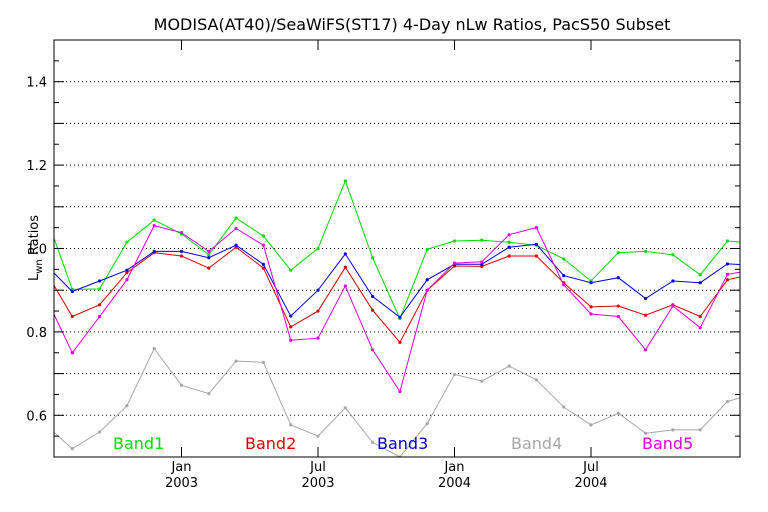 This screenshot has width=768, height=512. What do you see at coordinates (34, 237) in the screenshot?
I see `y-axis-label-rest: Ratios` at bounding box center [34, 237].